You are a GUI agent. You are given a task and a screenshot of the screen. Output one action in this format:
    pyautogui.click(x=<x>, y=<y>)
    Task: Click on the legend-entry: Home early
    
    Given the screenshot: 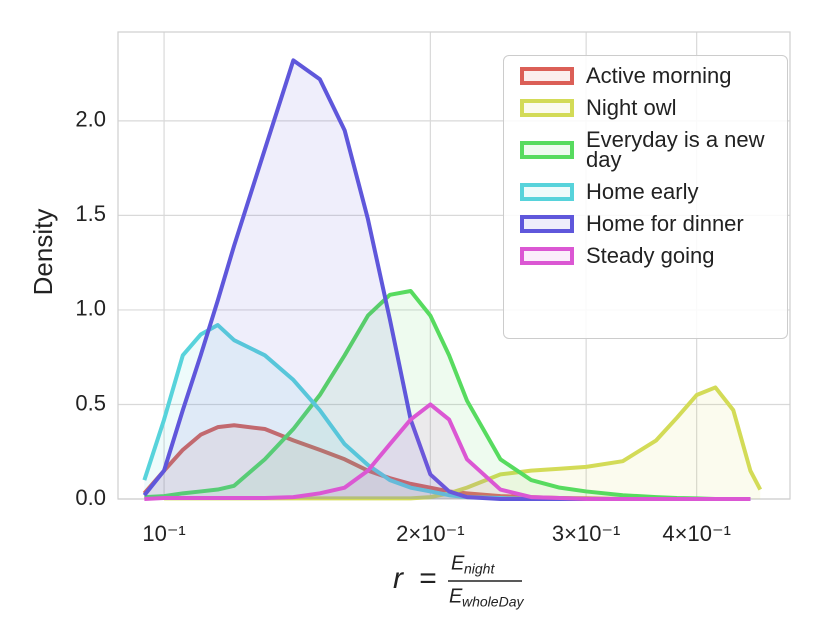 What is the action you would take?
    pyautogui.click(x=653, y=191)
    